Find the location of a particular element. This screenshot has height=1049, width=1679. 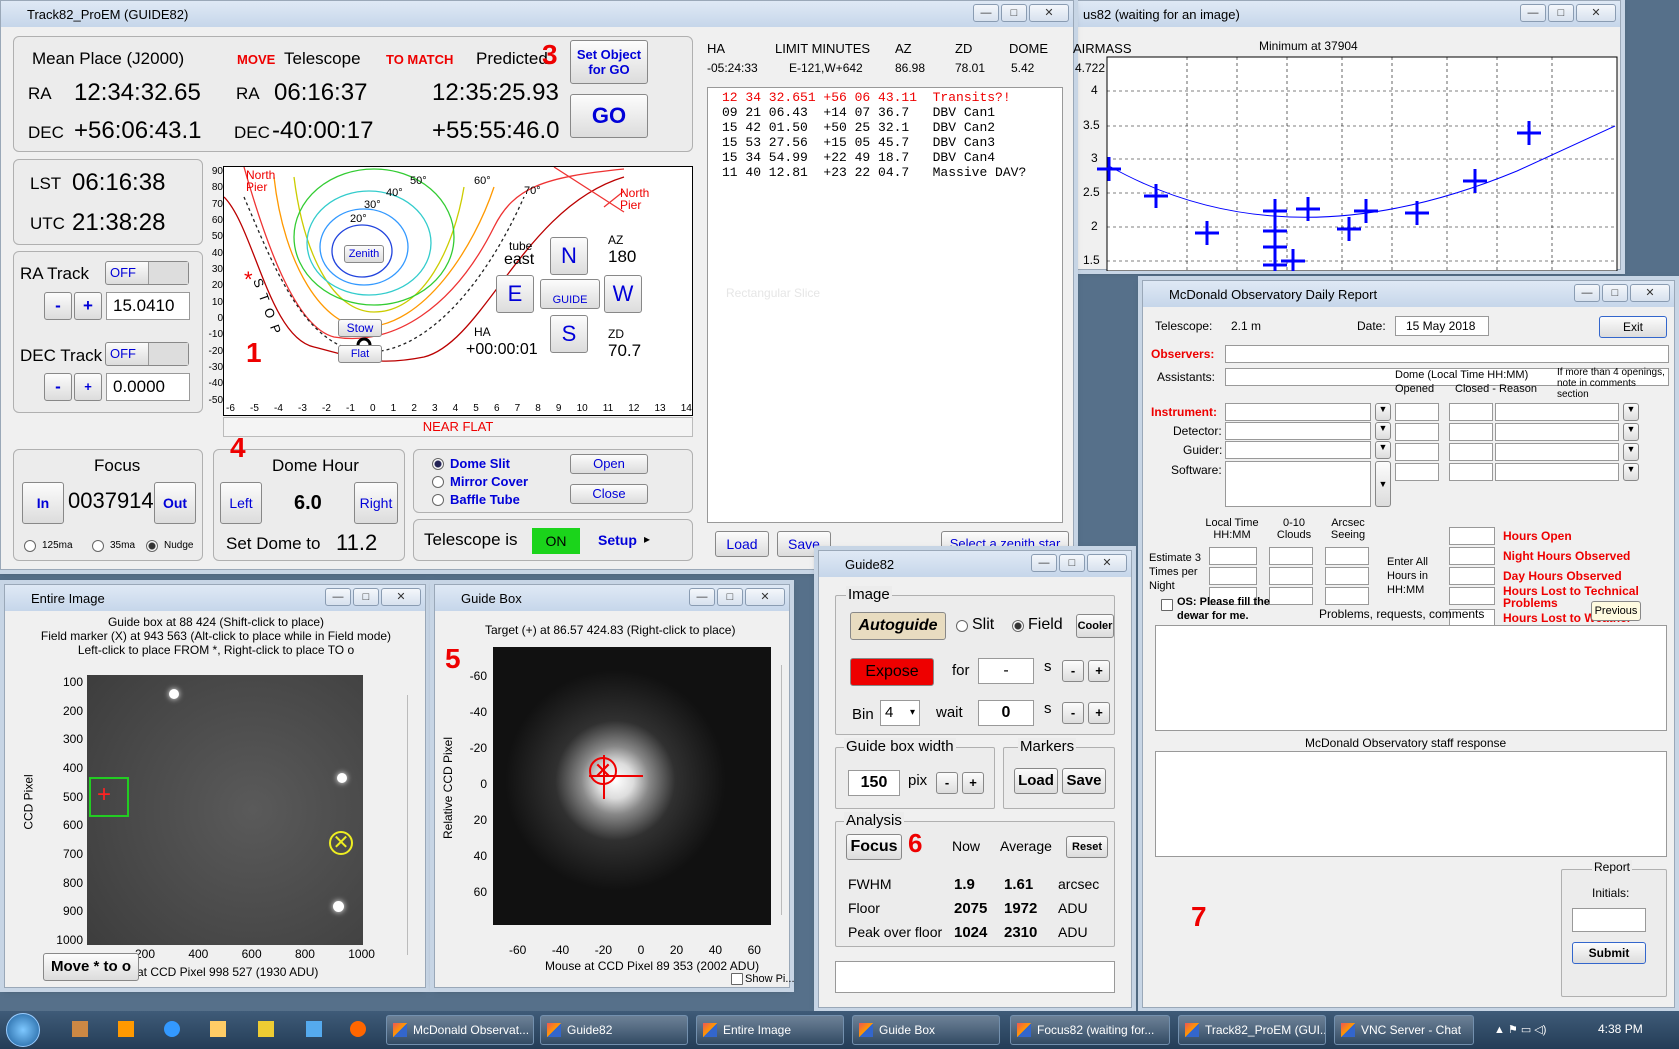

submit-button: Submit is located at coordinates (1609, 953).